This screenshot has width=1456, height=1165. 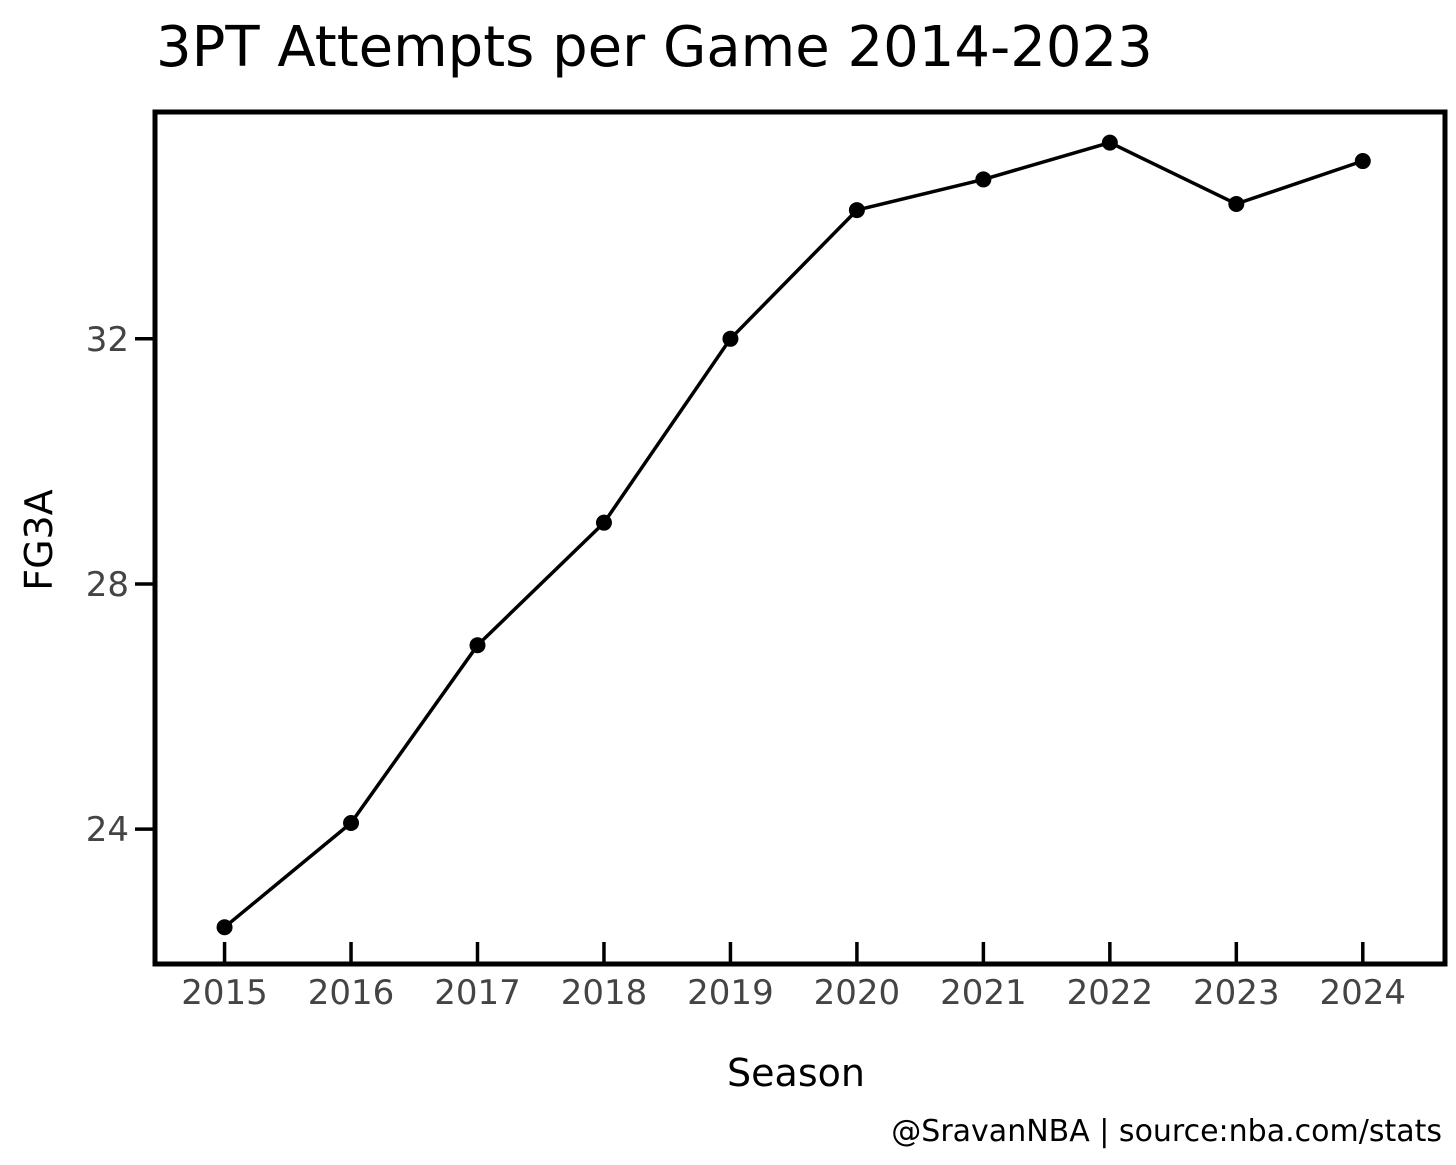 What do you see at coordinates (107, 340) in the screenshot?
I see `y-tick-label: 32` at bounding box center [107, 340].